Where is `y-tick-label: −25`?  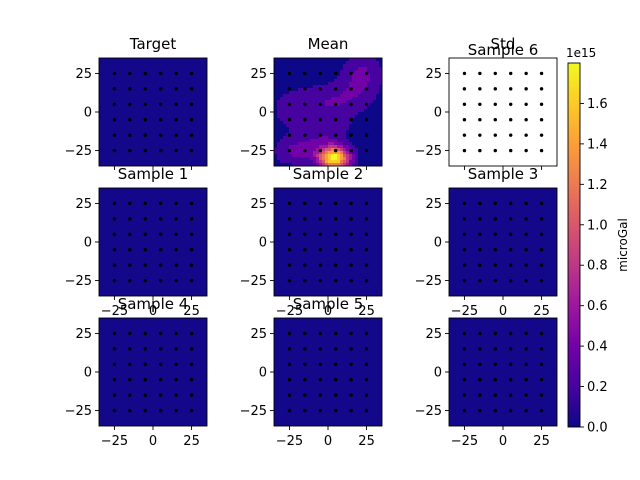 y-tick-label: −25 is located at coordinates (78, 151).